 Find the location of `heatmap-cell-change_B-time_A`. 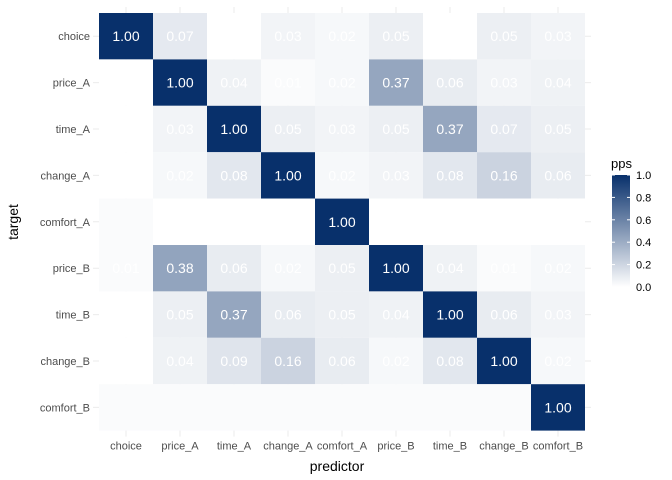

heatmap-cell-change_B-time_A is located at coordinates (234, 361).